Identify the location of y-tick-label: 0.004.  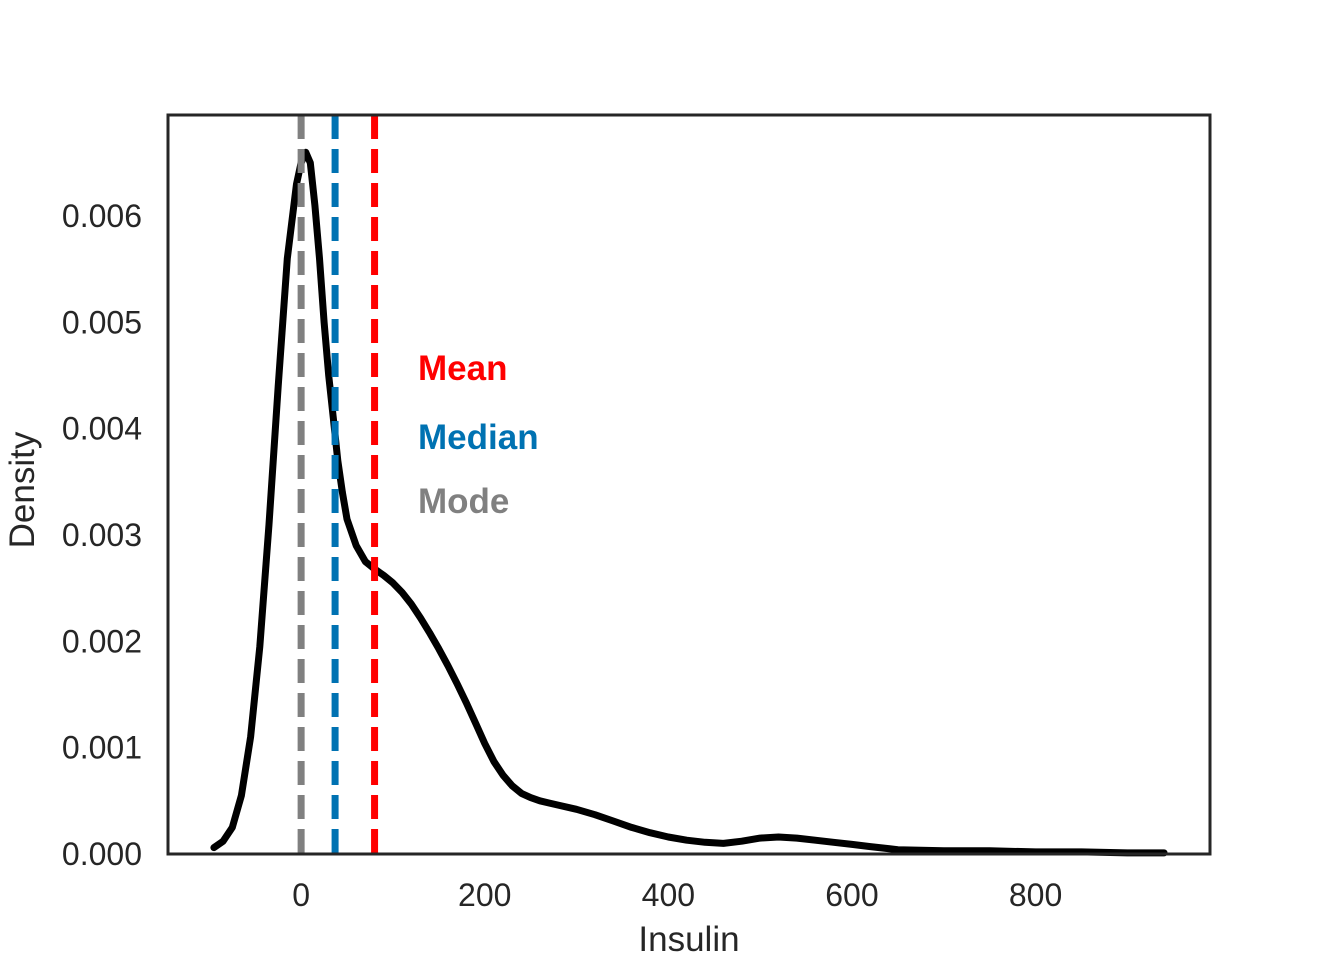
(102, 429).